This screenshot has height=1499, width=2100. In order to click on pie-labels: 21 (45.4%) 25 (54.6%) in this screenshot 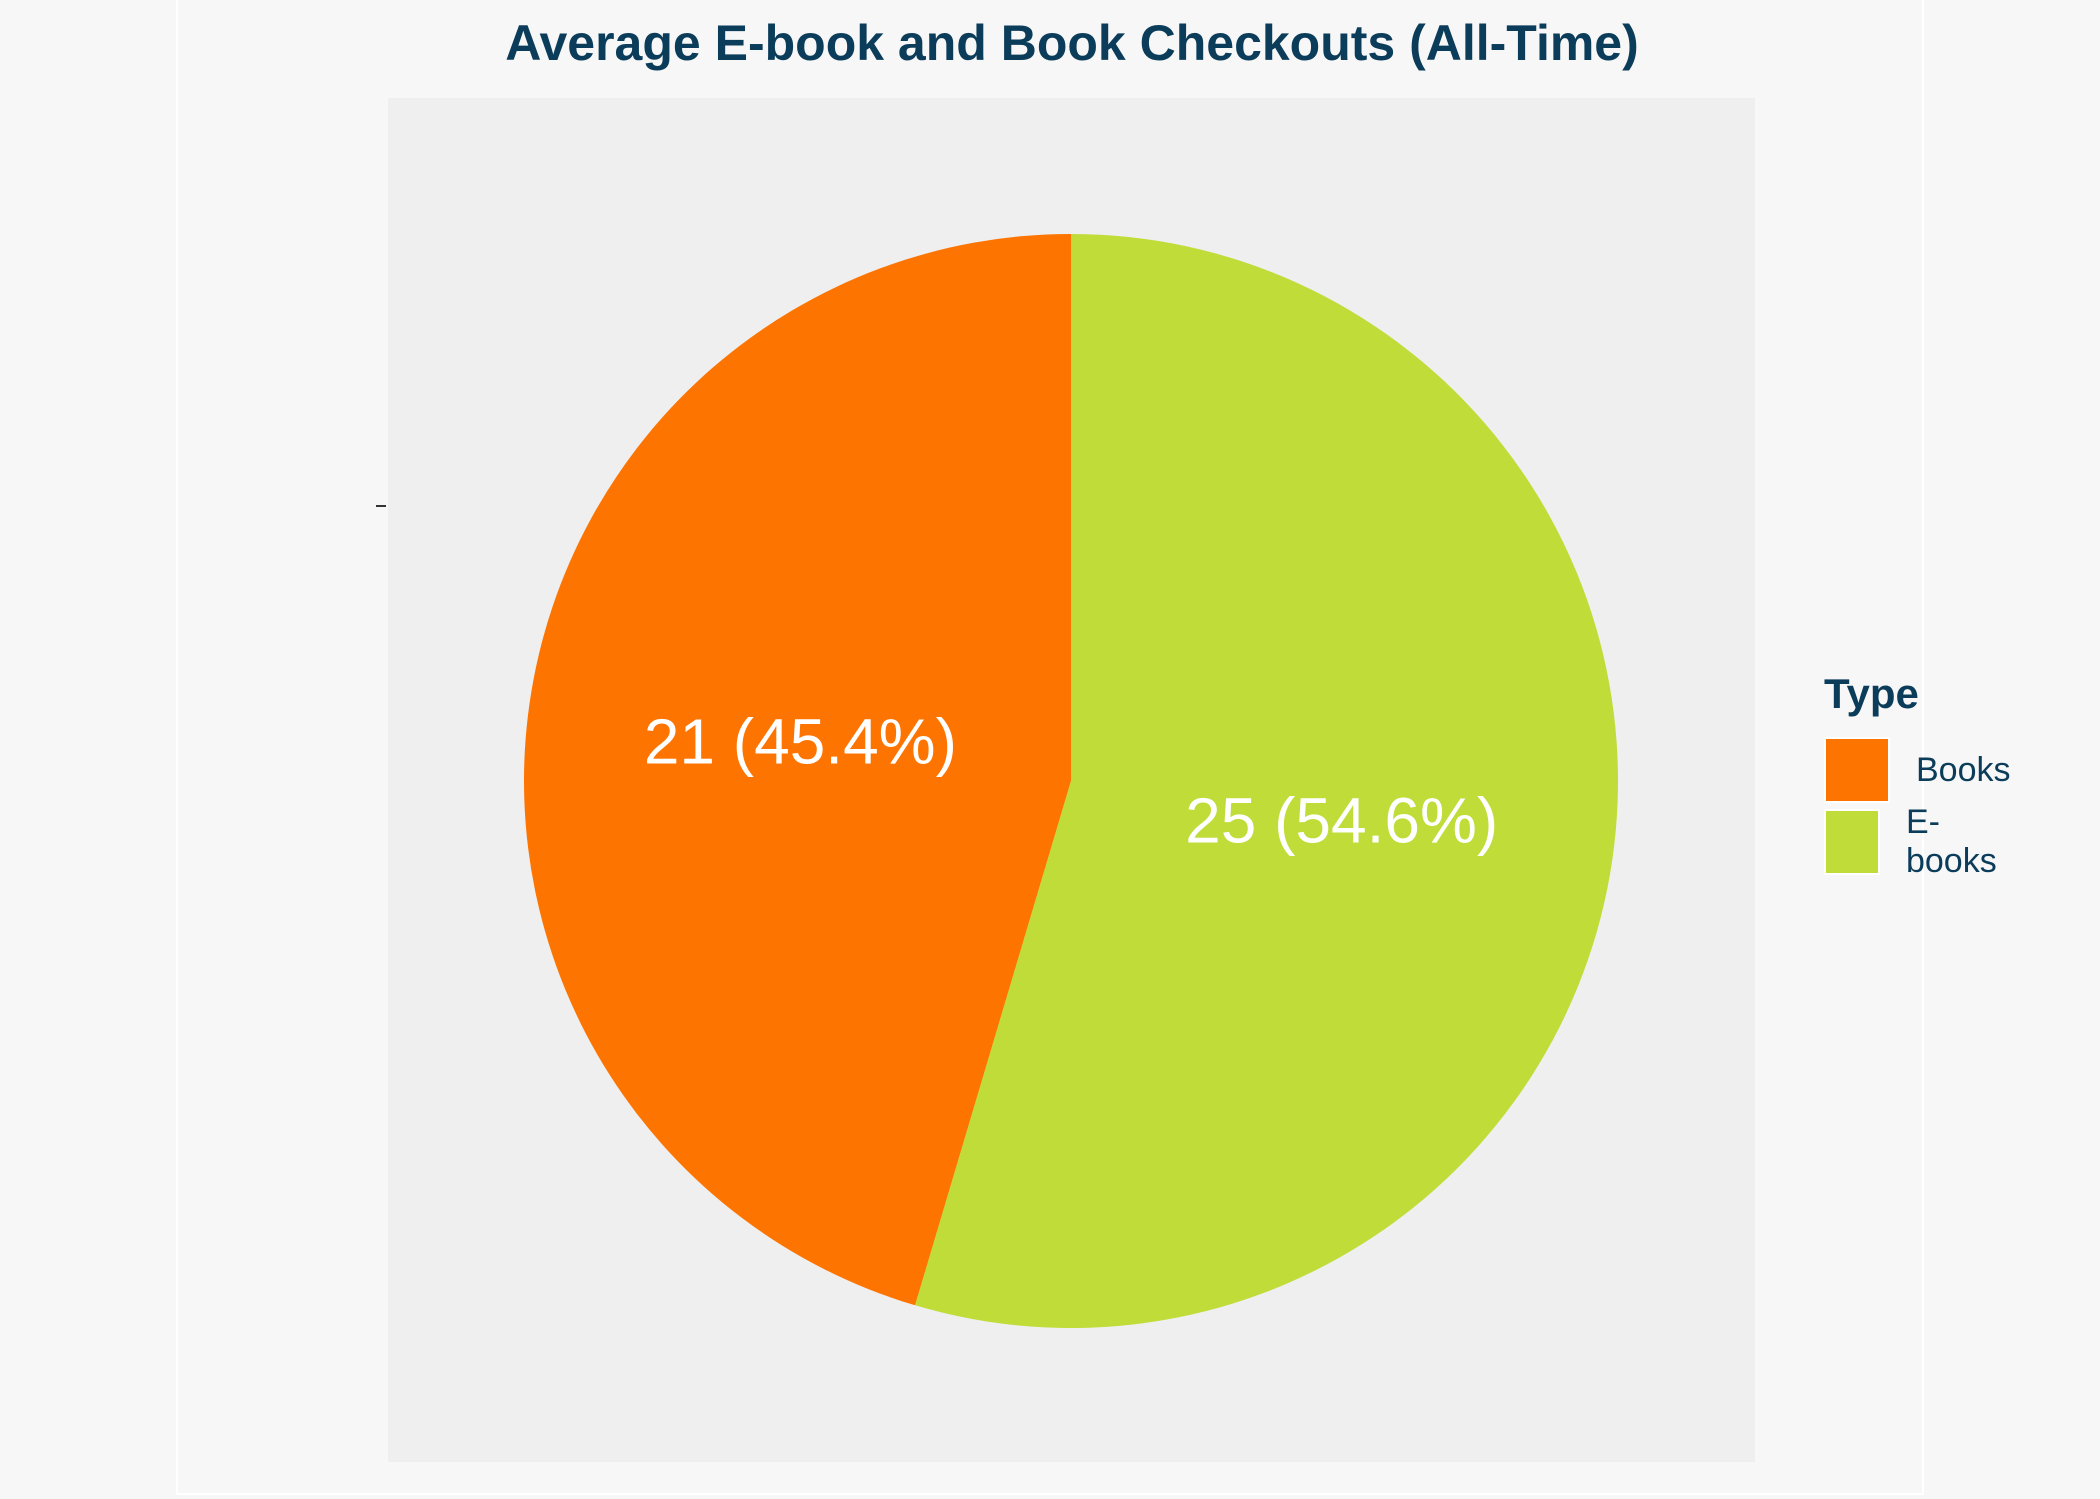, I will do `click(1071, 781)`.